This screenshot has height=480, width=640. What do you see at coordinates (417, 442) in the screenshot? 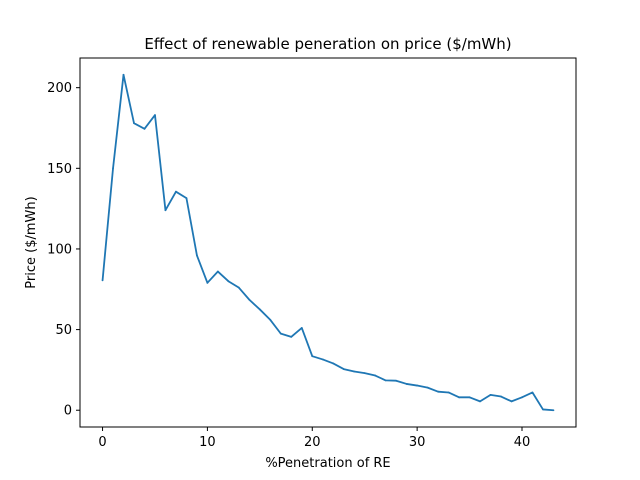
I see `x-tick-label: 30` at bounding box center [417, 442].